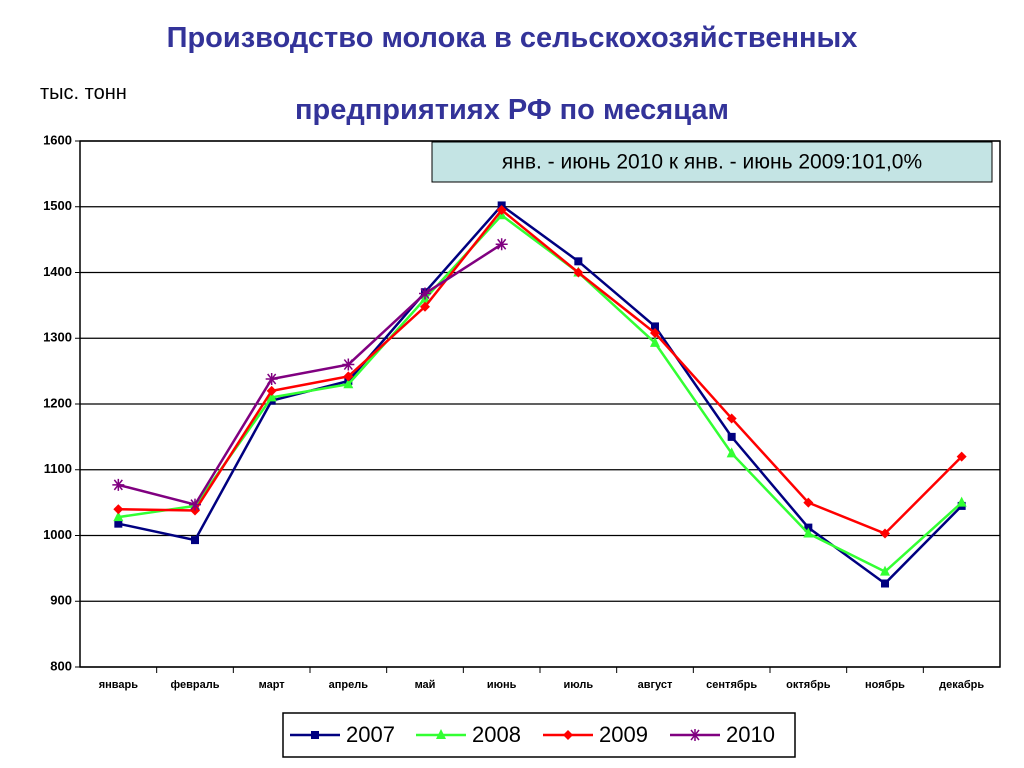 The height and width of the screenshot is (768, 1024). Describe the element at coordinates (961, 685) in the screenshot. I see `x-tick-label: декабрь` at that location.